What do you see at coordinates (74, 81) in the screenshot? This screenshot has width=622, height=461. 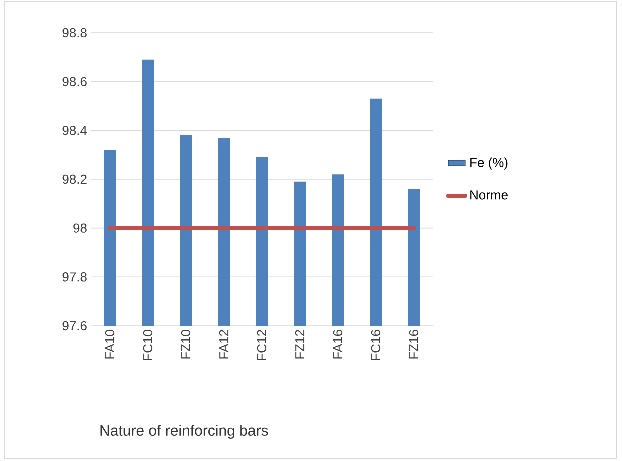 I see `y-tick-label: 98.6` at bounding box center [74, 81].